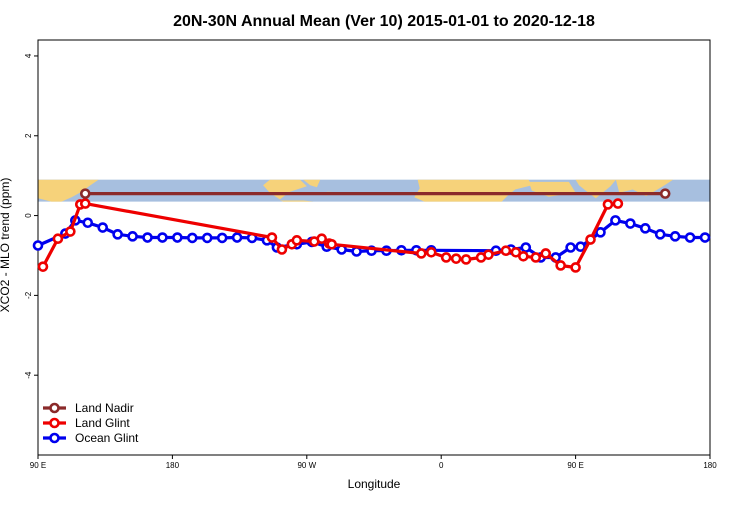 This screenshot has height=505, width=750. I want to click on legend-item: Ocean Glint, so click(91, 438).